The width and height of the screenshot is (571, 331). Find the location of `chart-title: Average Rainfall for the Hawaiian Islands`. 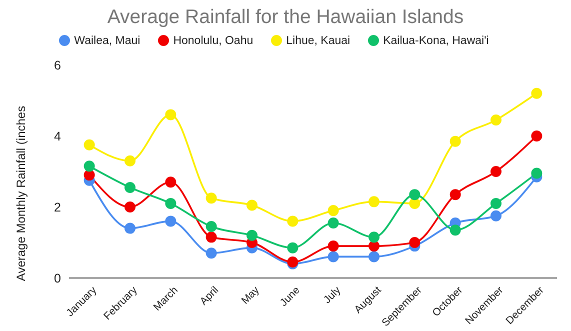

chart-title: Average Rainfall for the Hawaiian Islands is located at coordinates (285, 17).